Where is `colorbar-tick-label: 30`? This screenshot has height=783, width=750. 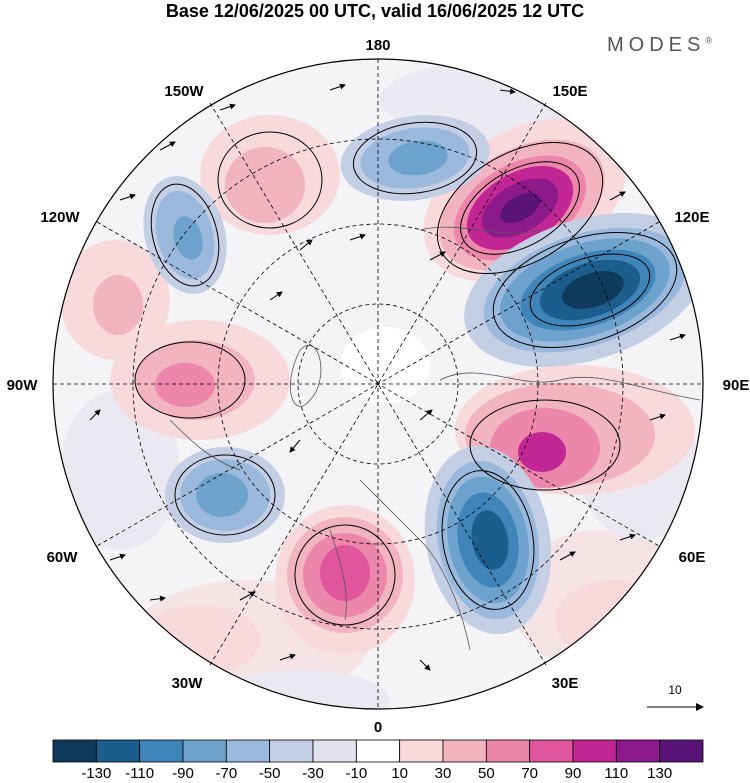 colorbar-tick-label: 30 is located at coordinates (443, 773).